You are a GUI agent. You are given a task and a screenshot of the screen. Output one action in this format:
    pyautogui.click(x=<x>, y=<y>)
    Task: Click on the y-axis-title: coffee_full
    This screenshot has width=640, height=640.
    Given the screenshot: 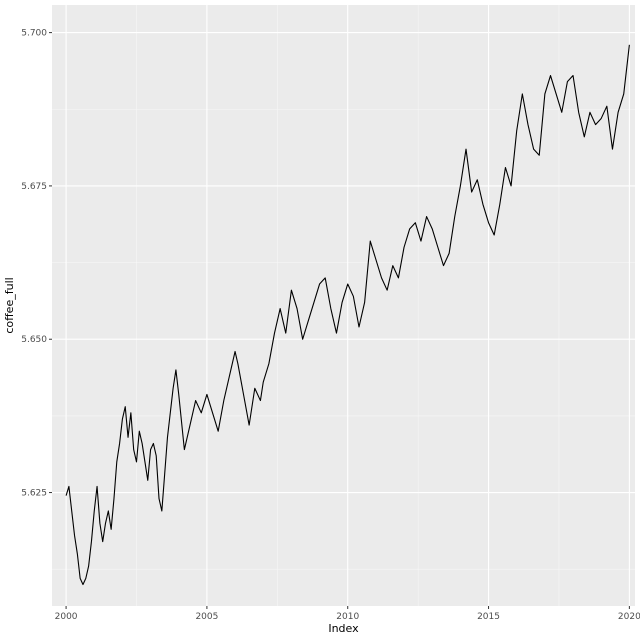 What is the action you would take?
    pyautogui.click(x=9, y=305)
    